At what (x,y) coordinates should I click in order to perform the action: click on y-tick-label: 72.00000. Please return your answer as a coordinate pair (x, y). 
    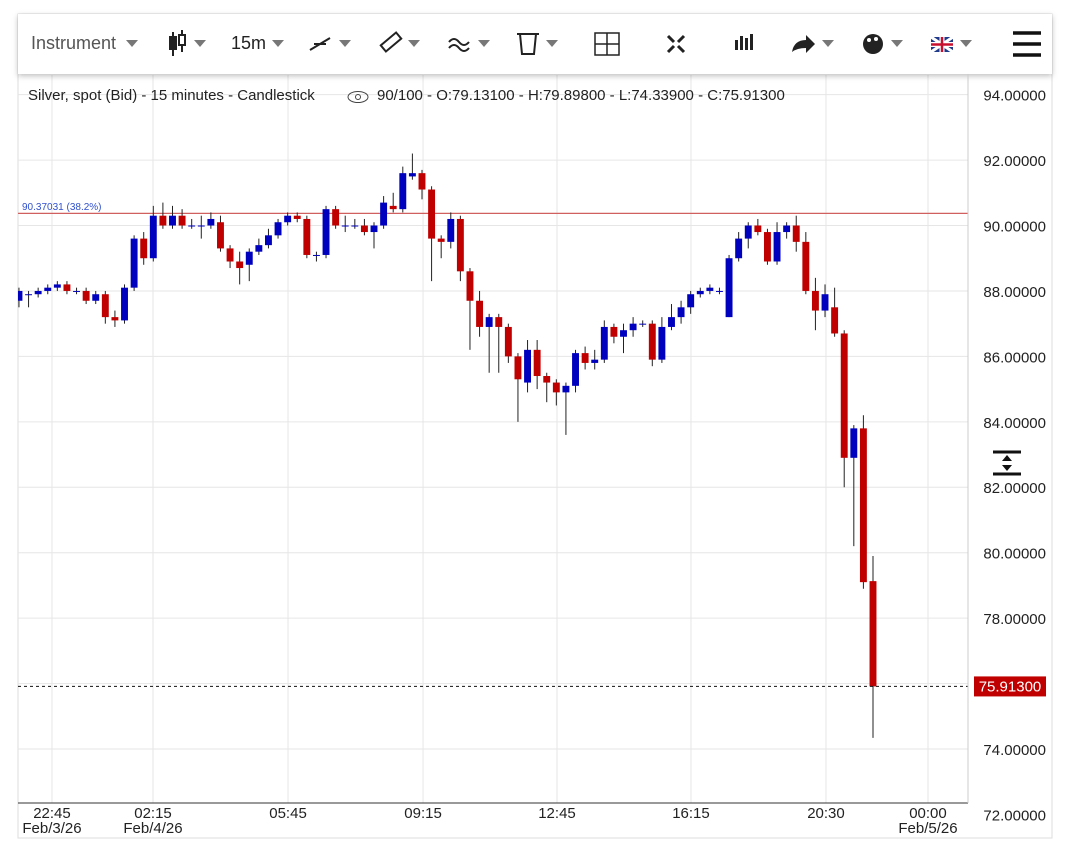
    Looking at the image, I should click on (1014, 815).